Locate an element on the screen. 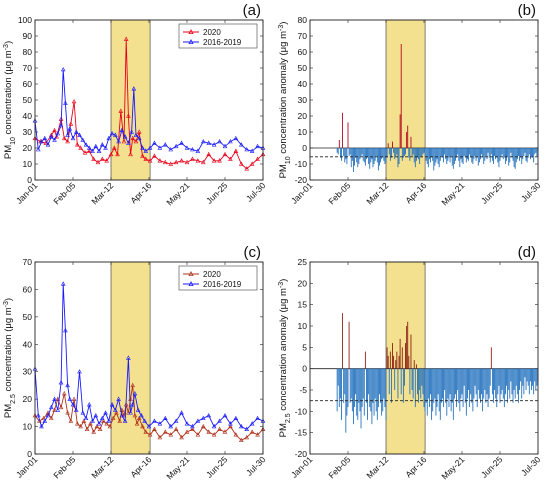 The image size is (550, 483). y-axis-label-rest: concentration anomaly (μg m is located at coordinates (283, 93).